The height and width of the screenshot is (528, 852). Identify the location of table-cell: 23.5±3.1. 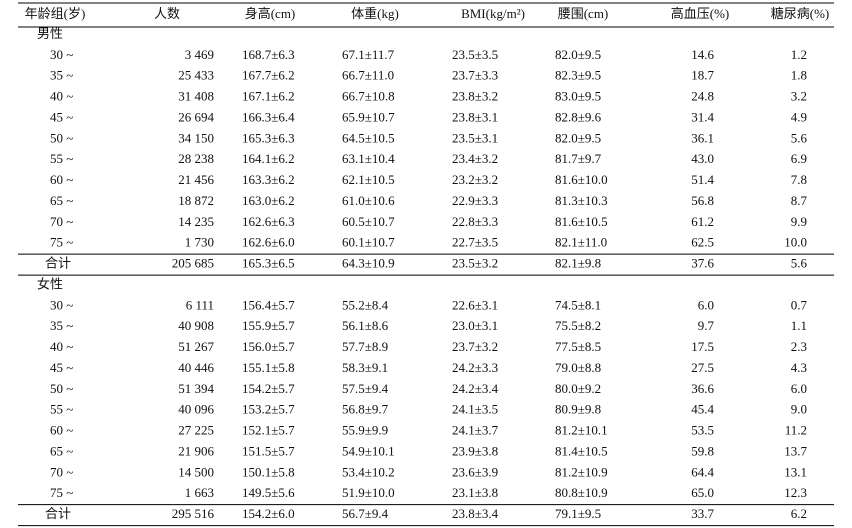
(475, 137).